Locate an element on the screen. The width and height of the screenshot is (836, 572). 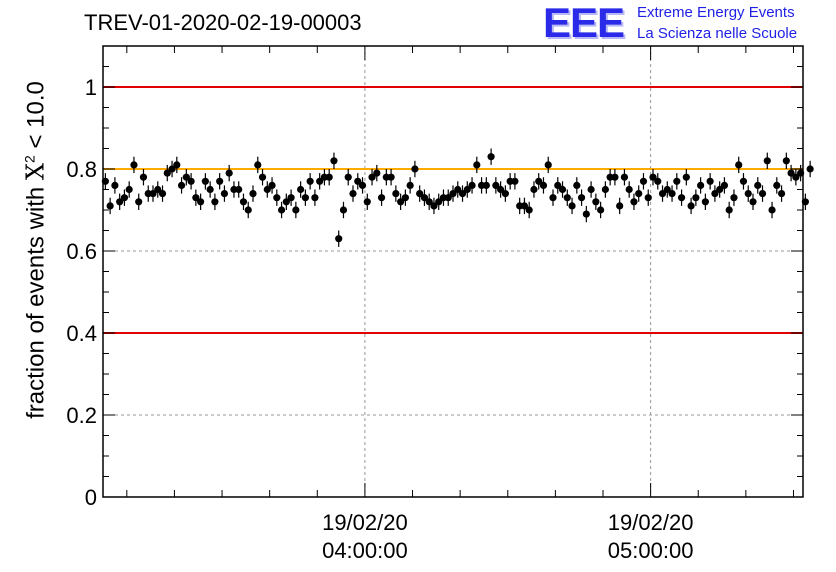
x-tick-label-time: 05:00:00 is located at coordinates (651, 550).